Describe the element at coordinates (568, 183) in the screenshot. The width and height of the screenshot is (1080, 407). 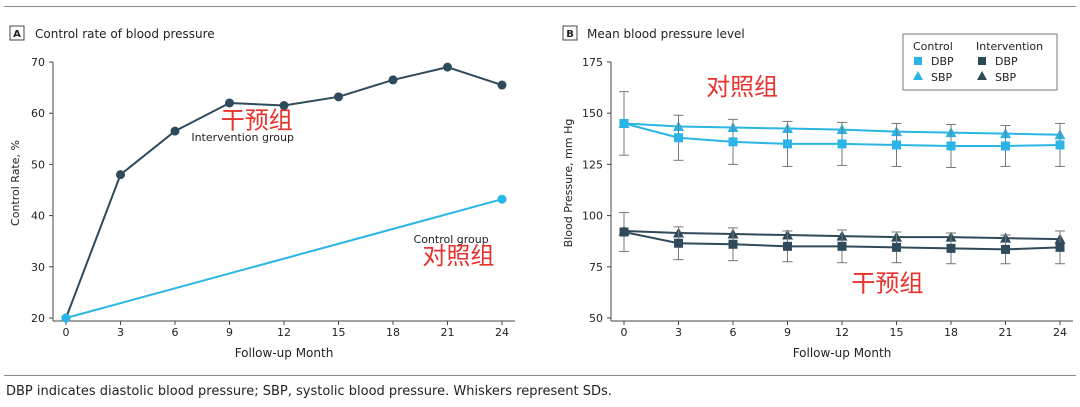
I see `panel-b-y-label: Blood Pressure, mm Hg` at that location.